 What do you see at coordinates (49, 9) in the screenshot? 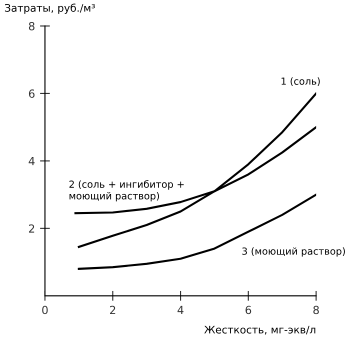
I see `y-axis-title: Затраты, руб./м³` at bounding box center [49, 9].